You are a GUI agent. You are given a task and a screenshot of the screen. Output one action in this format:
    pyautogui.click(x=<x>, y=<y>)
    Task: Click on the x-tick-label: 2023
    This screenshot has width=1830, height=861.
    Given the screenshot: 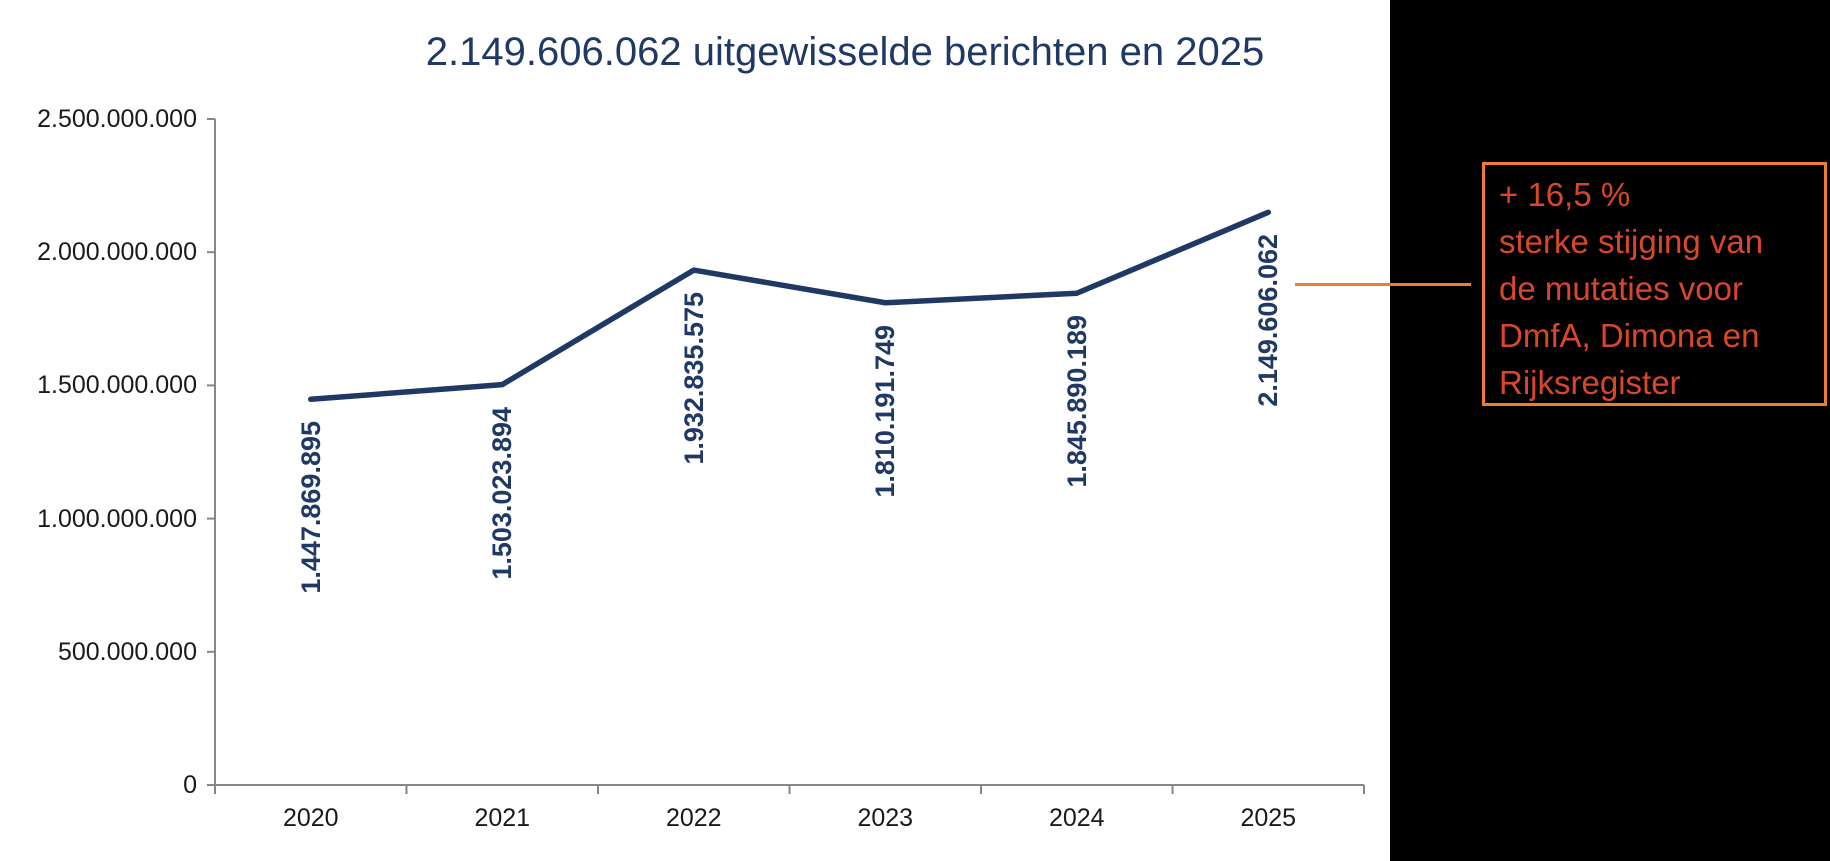 What is the action you would take?
    pyautogui.click(x=885, y=818)
    